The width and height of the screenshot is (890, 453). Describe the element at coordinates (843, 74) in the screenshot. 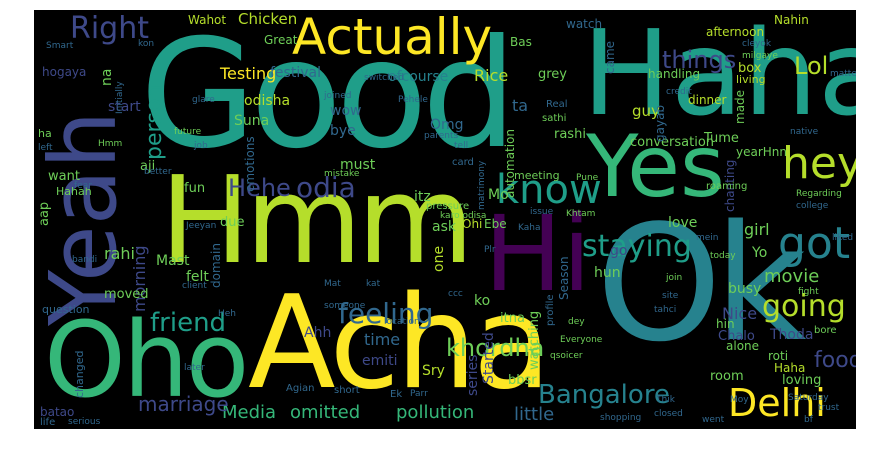

I see `word-matter: matter` at that location.